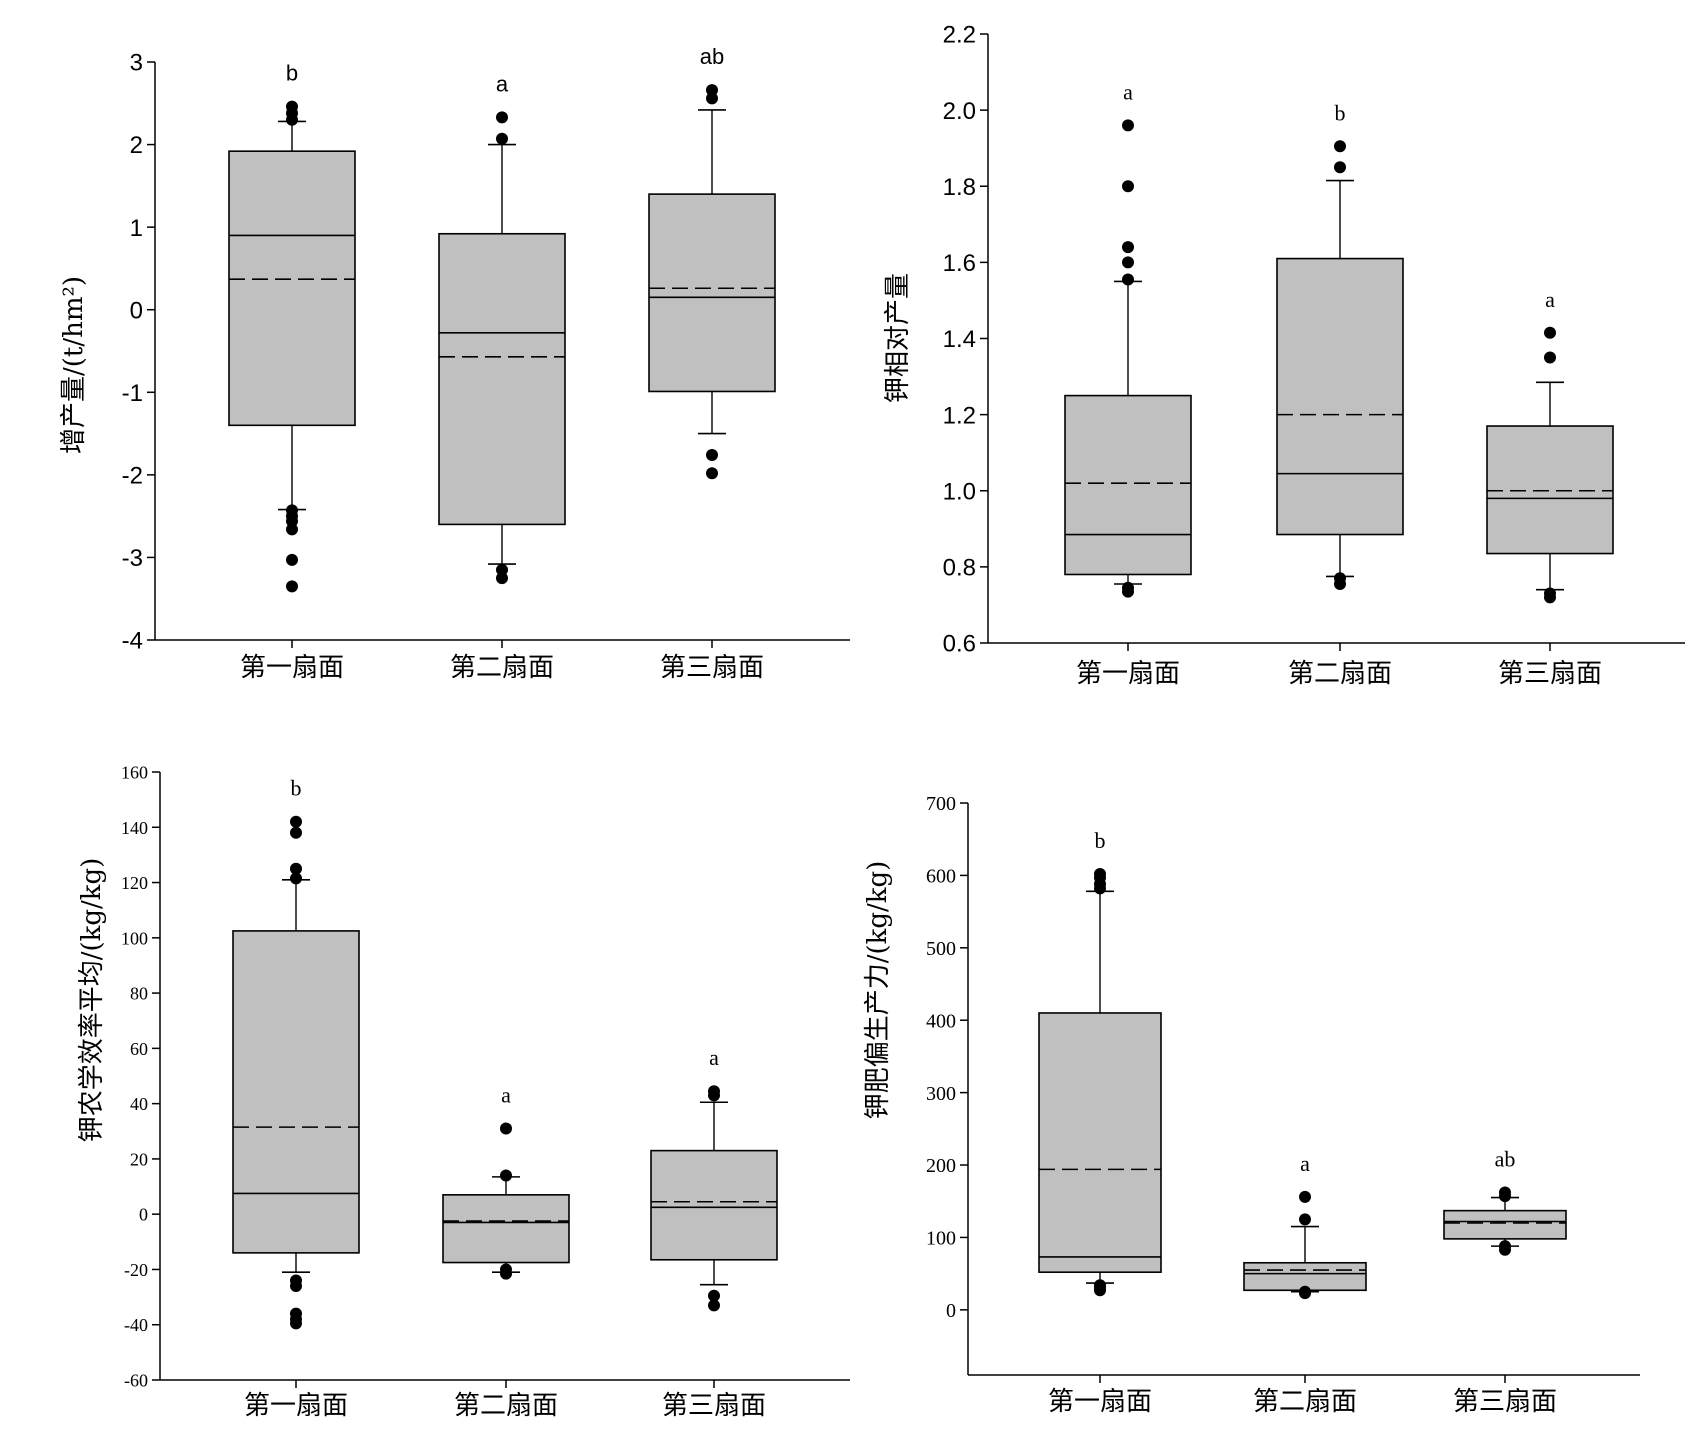 The image size is (1700, 1440). Describe the element at coordinates (132, 475) in the screenshot. I see `y-tick-label: -2` at that location.